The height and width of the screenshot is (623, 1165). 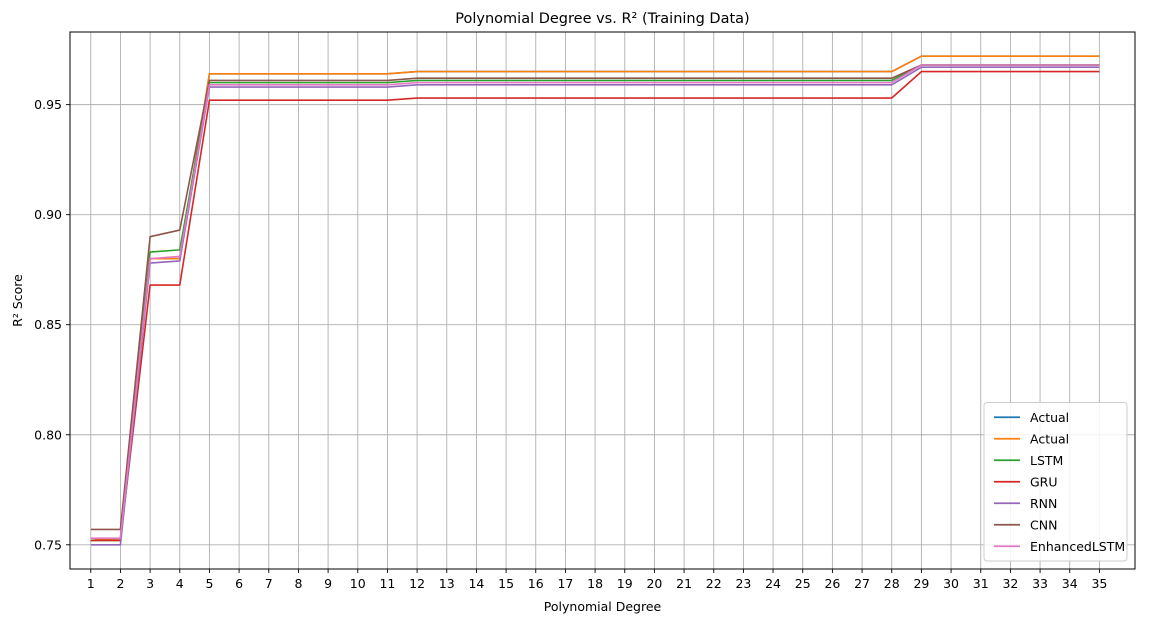 What do you see at coordinates (358, 583) in the screenshot?
I see `x-tick-label: 10` at bounding box center [358, 583].